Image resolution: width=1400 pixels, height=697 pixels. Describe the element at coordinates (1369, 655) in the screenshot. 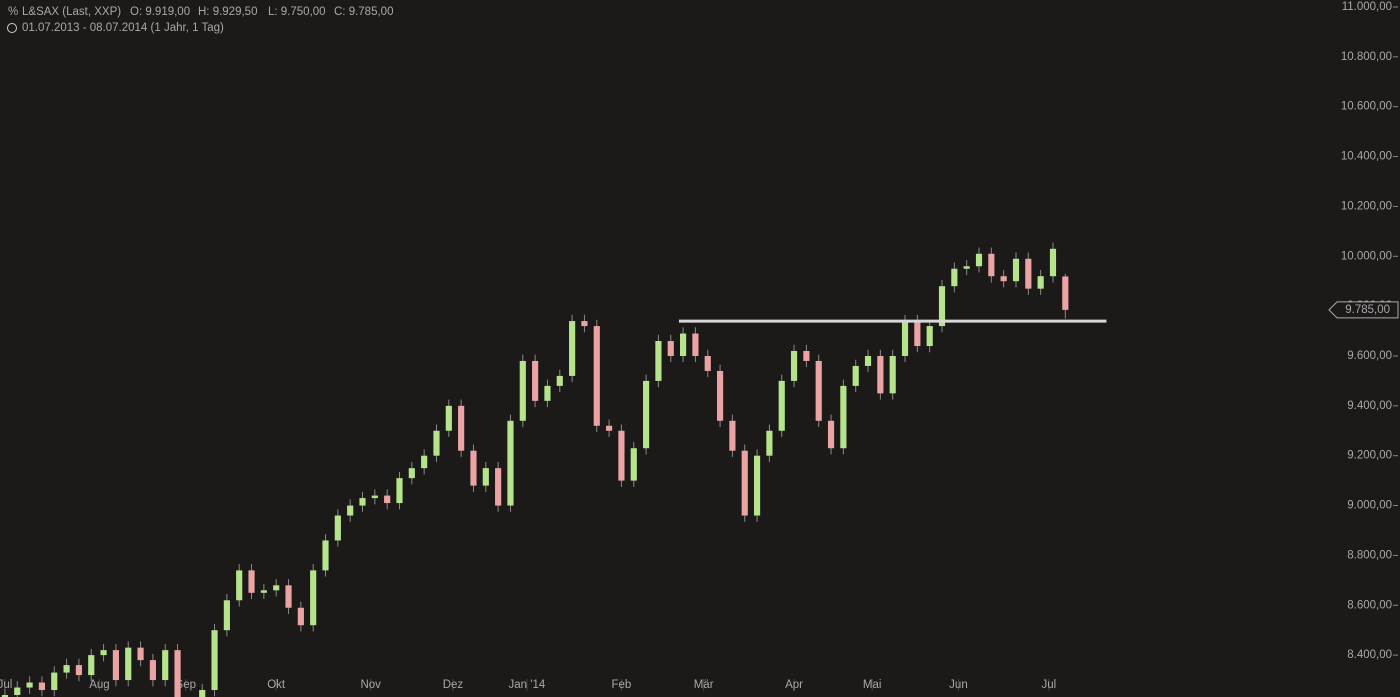

I see `y-tick-label: 8.400,00` at that location.